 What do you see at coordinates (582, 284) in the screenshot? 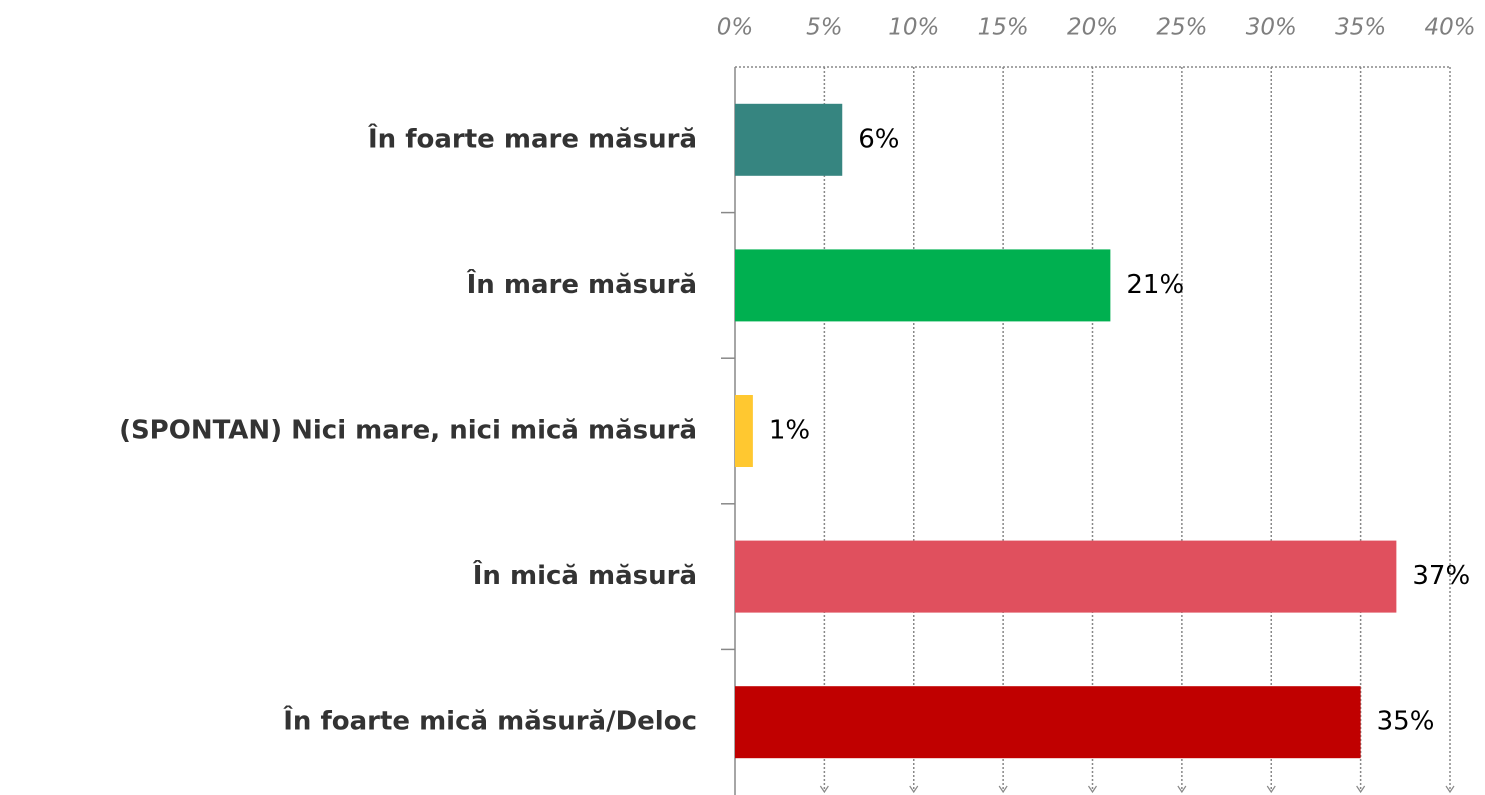
I see `category-label: În mare măsură` at bounding box center [582, 284].